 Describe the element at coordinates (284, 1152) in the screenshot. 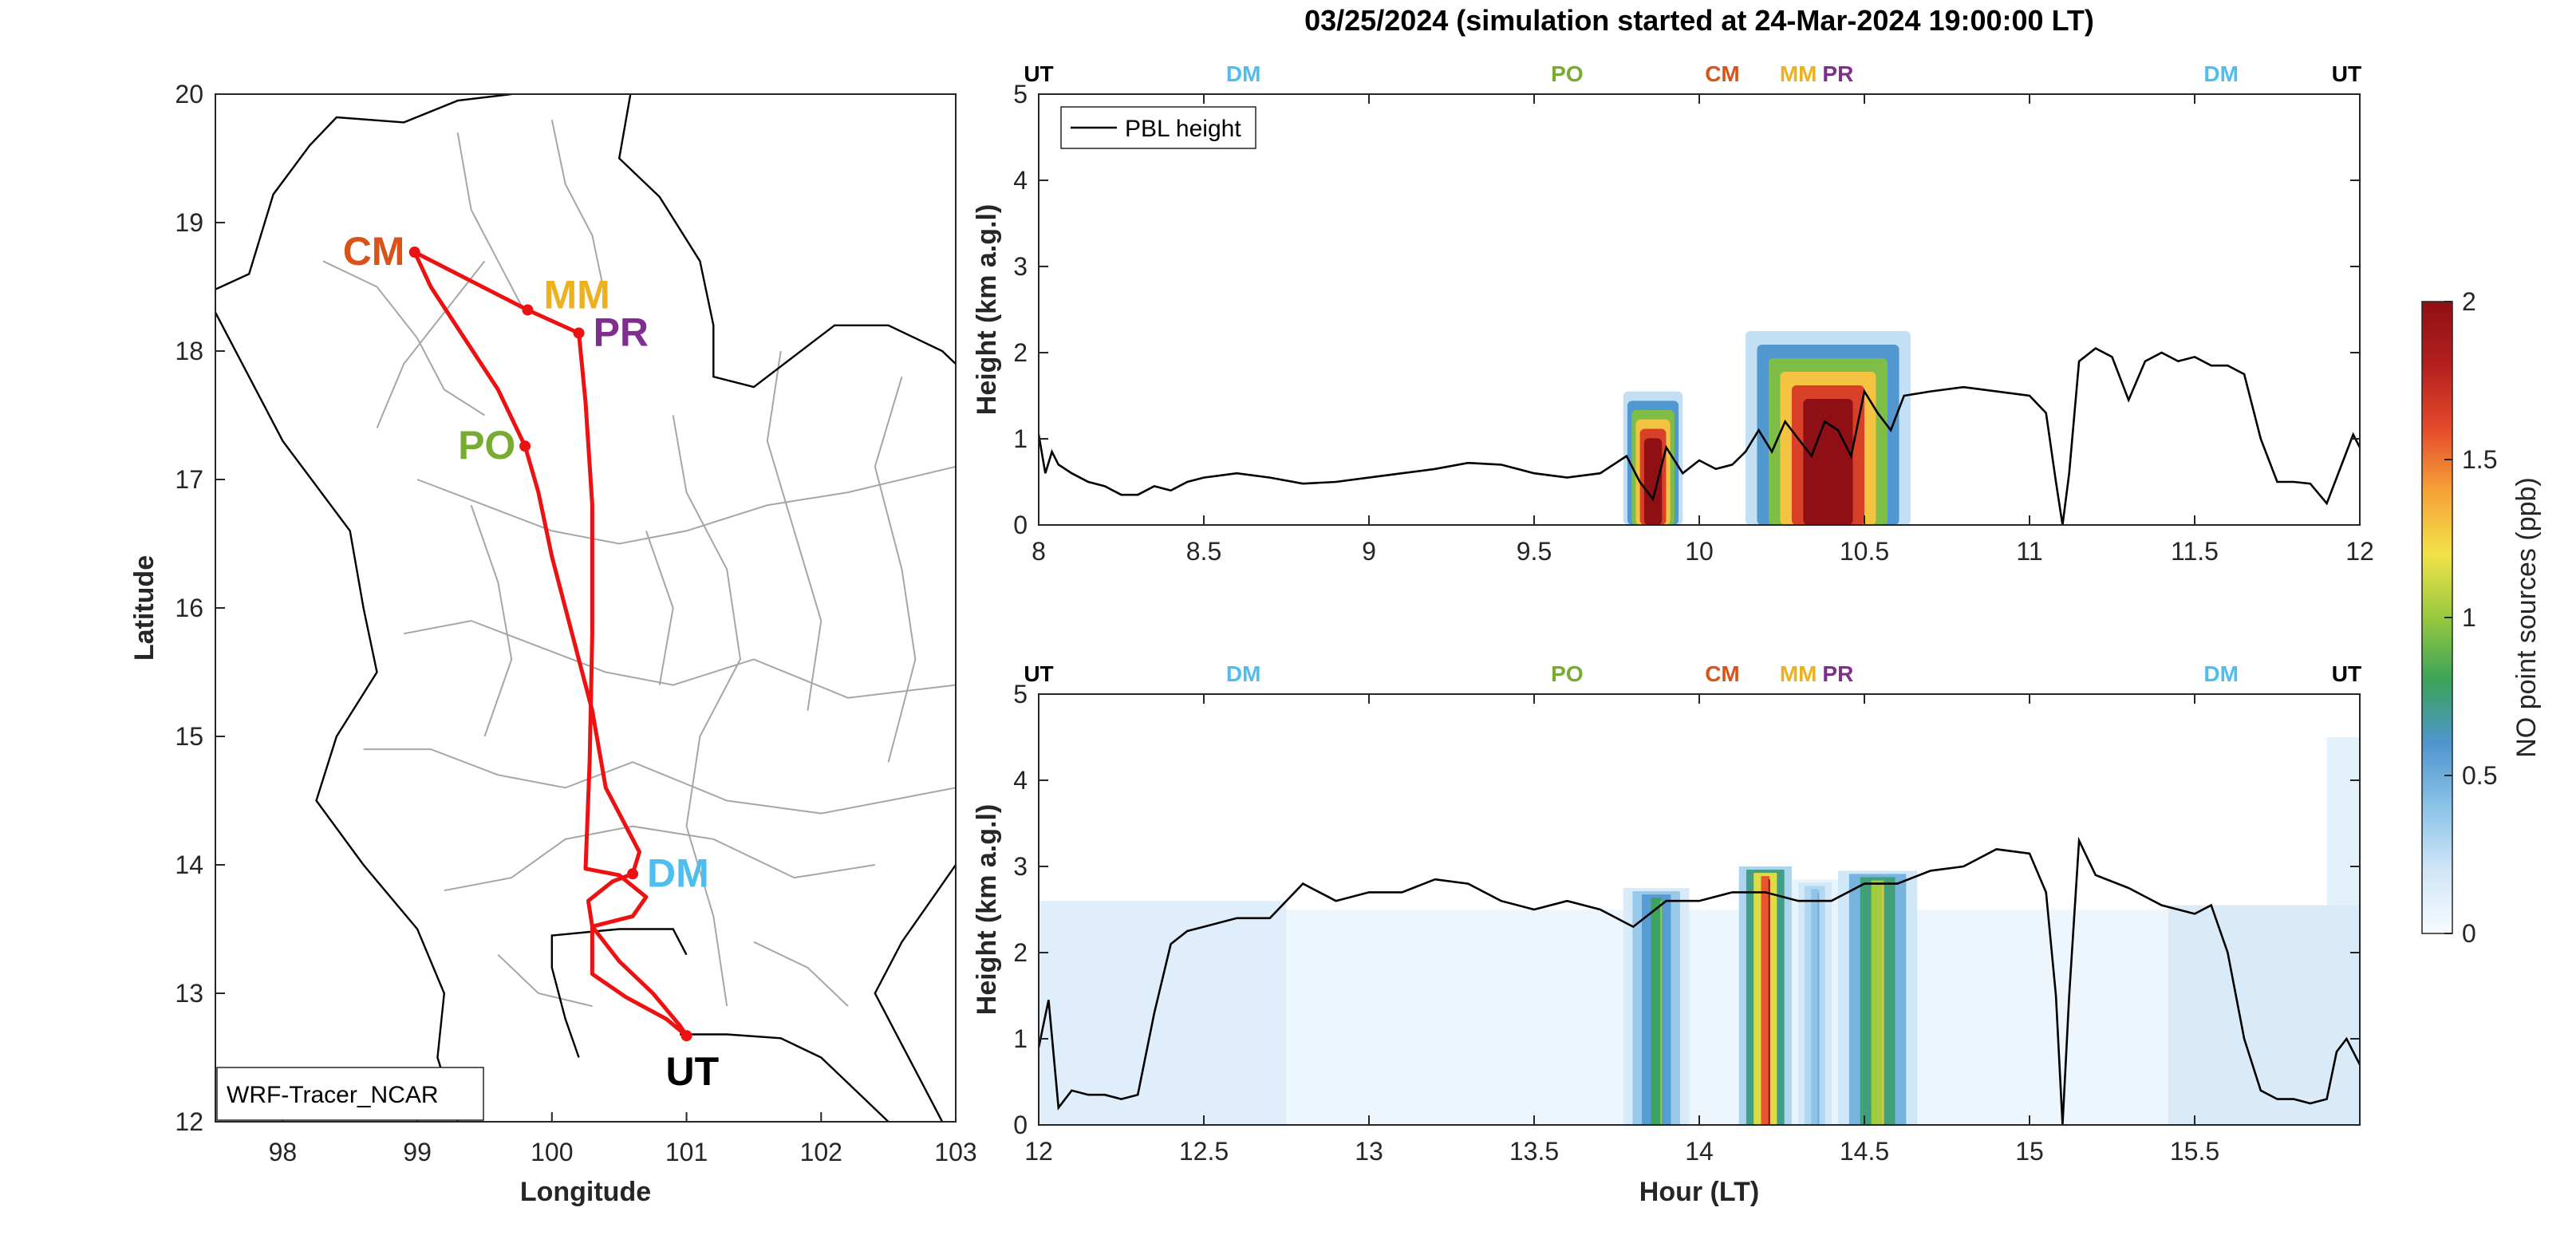

I see `map-xtick-label-0: 98` at that location.